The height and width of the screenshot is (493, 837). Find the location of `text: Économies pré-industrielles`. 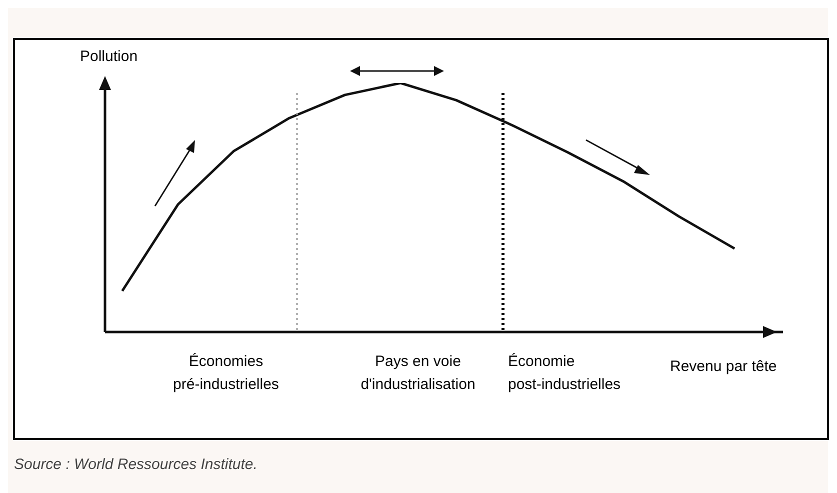

text: Économies pré-industrielles is located at coordinates (226, 373).